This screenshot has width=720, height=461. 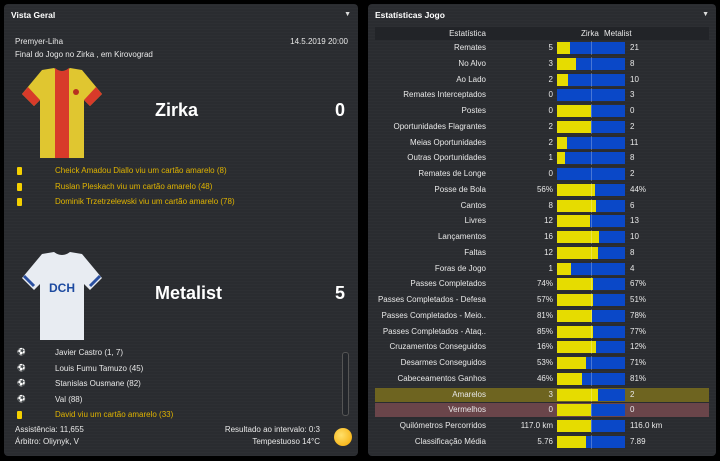 I want to click on event-text: Louis Fumu Tamuzo (45), so click(x=99, y=368).